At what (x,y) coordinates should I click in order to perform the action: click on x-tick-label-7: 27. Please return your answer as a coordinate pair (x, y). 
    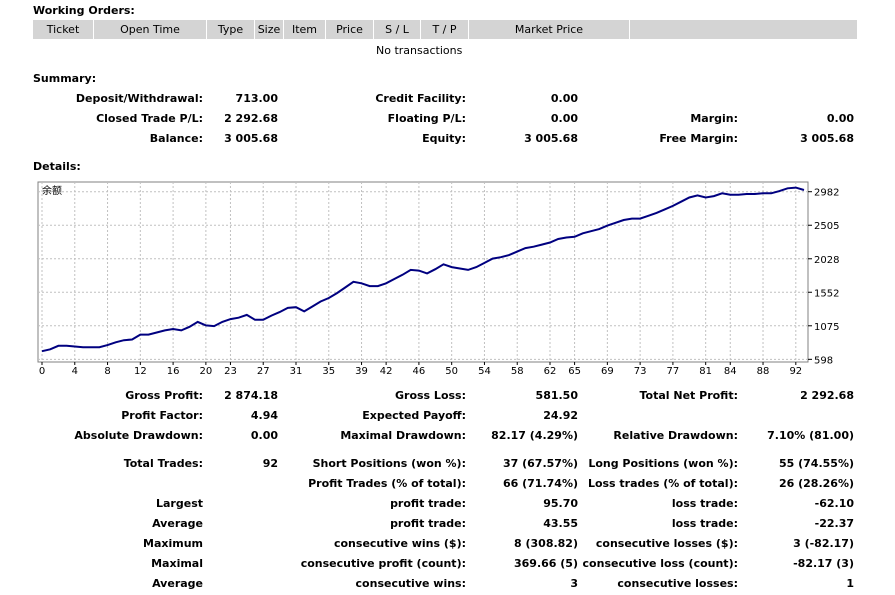
    Looking at the image, I should click on (263, 371).